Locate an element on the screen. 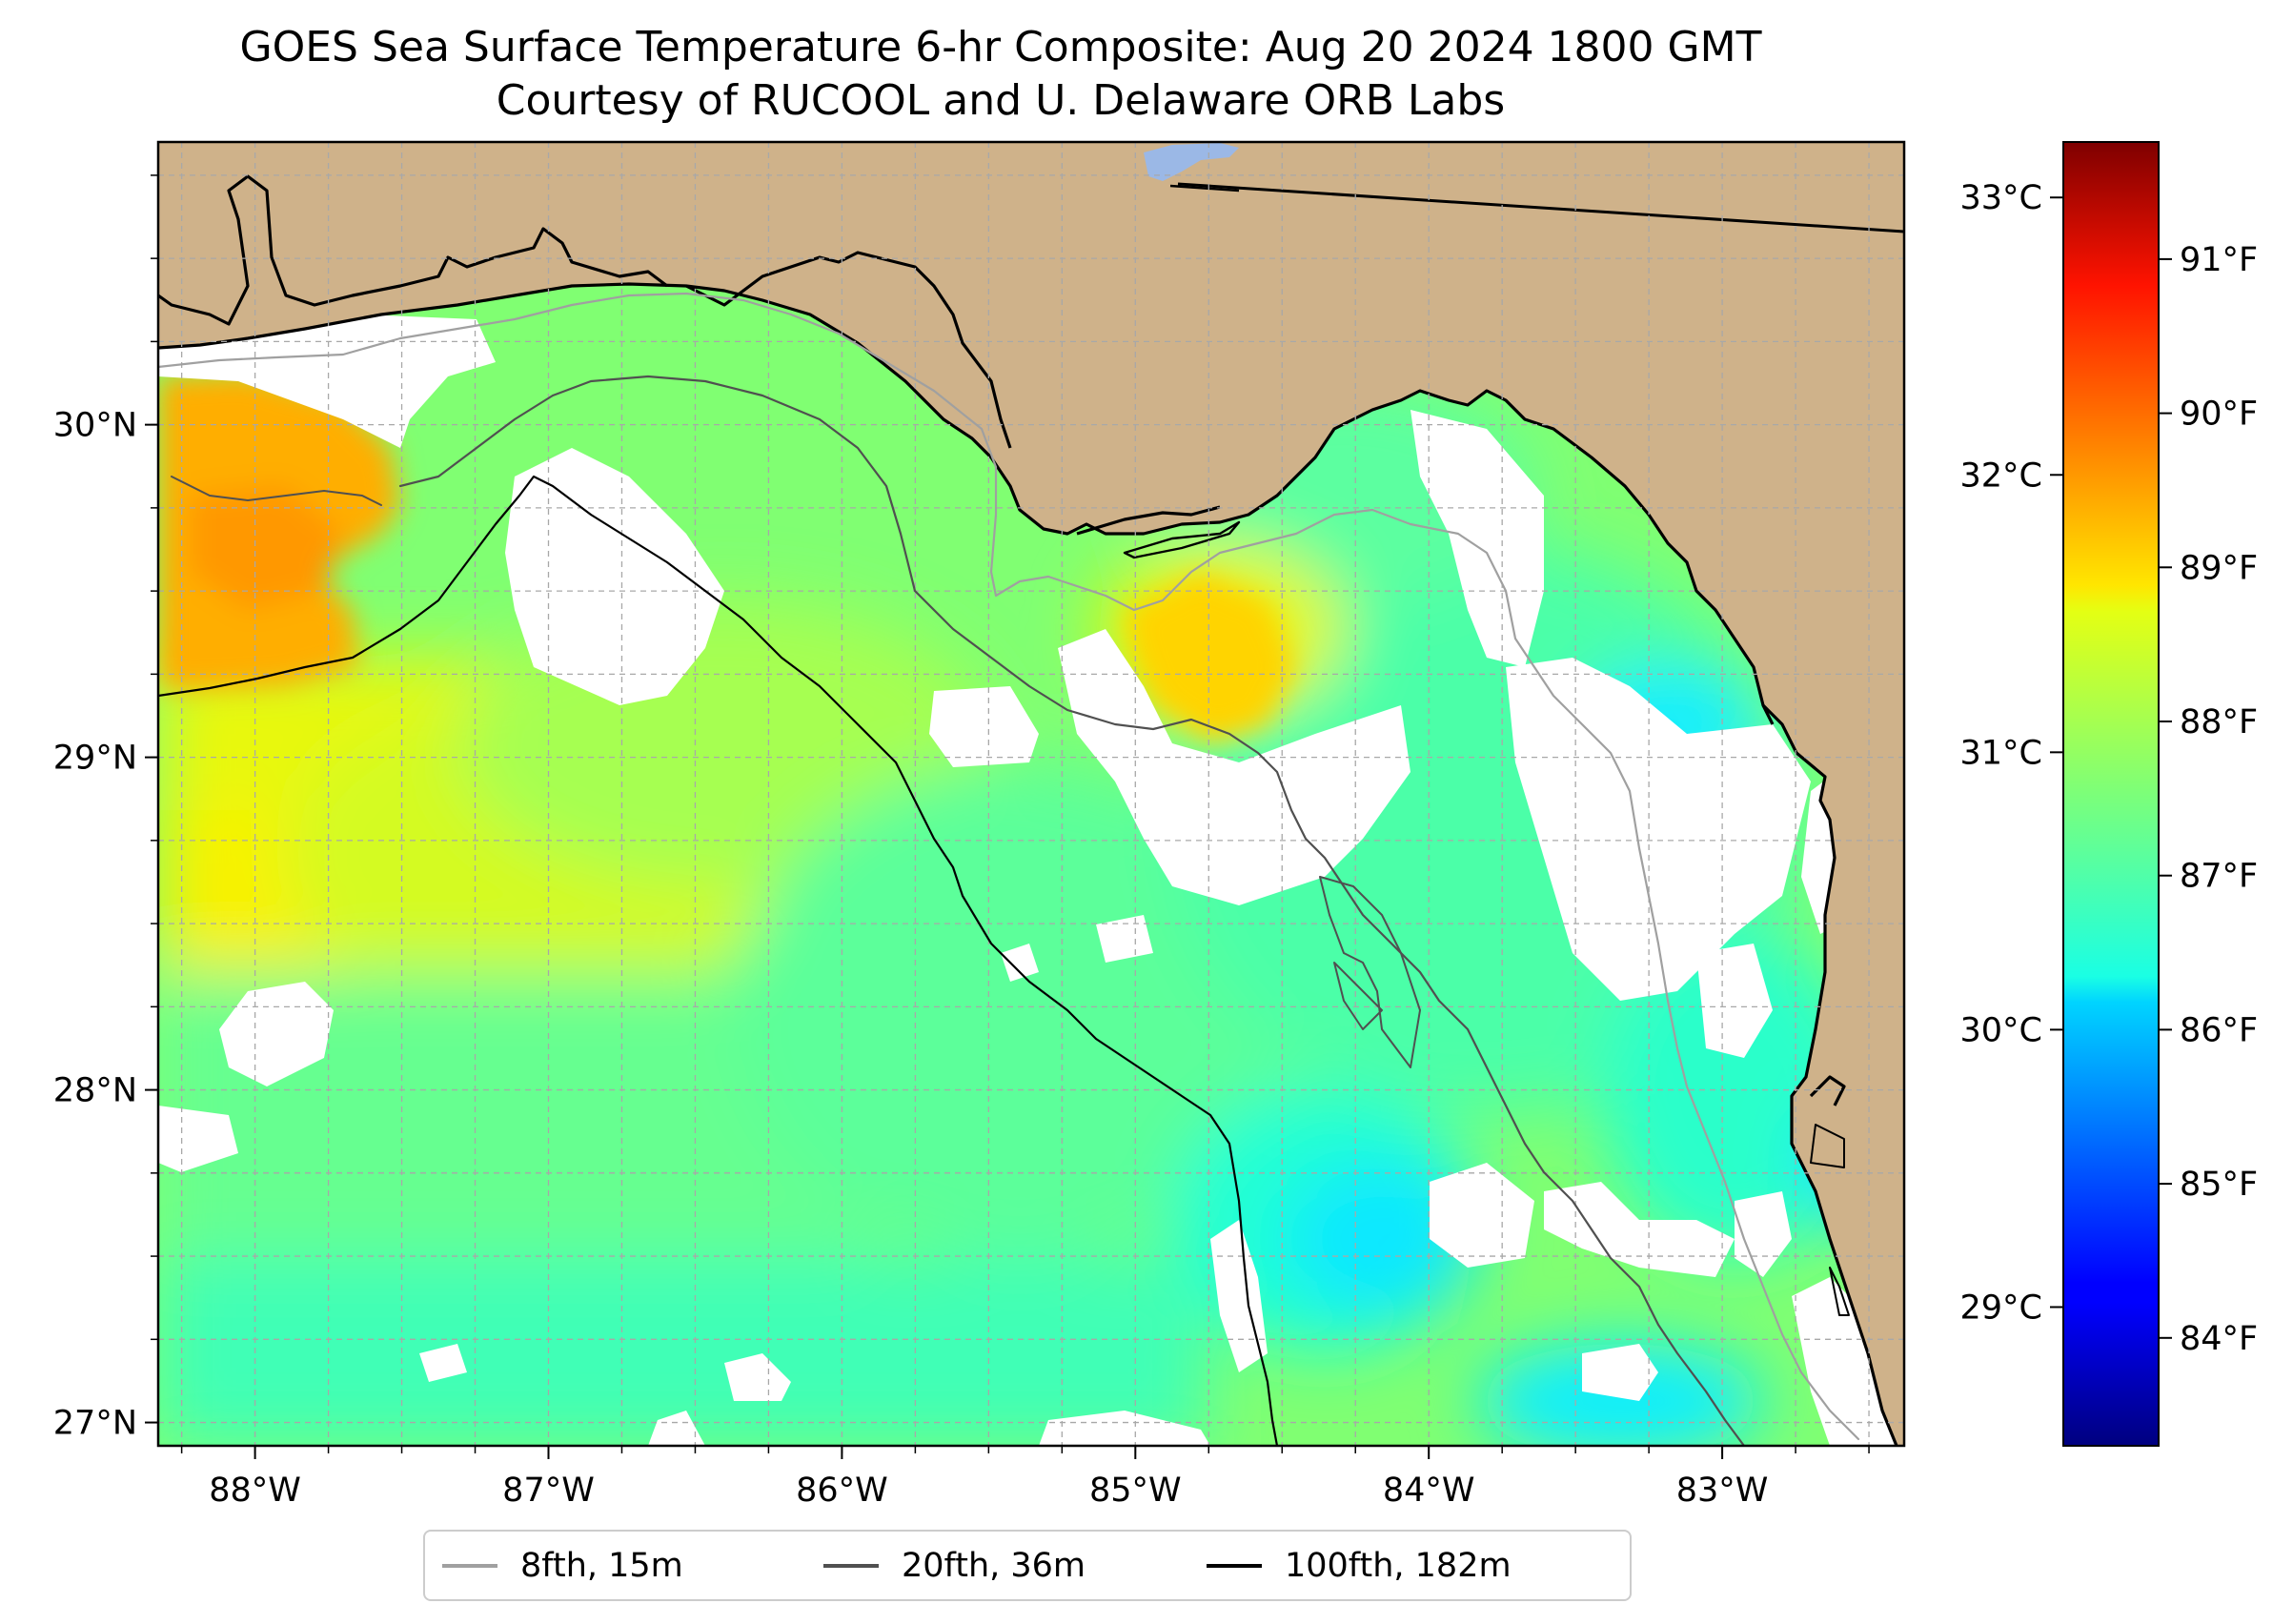 This screenshot has height=1624, width=2293. colorbar-fahrenheit-label: 85°F is located at coordinates (2219, 1185).